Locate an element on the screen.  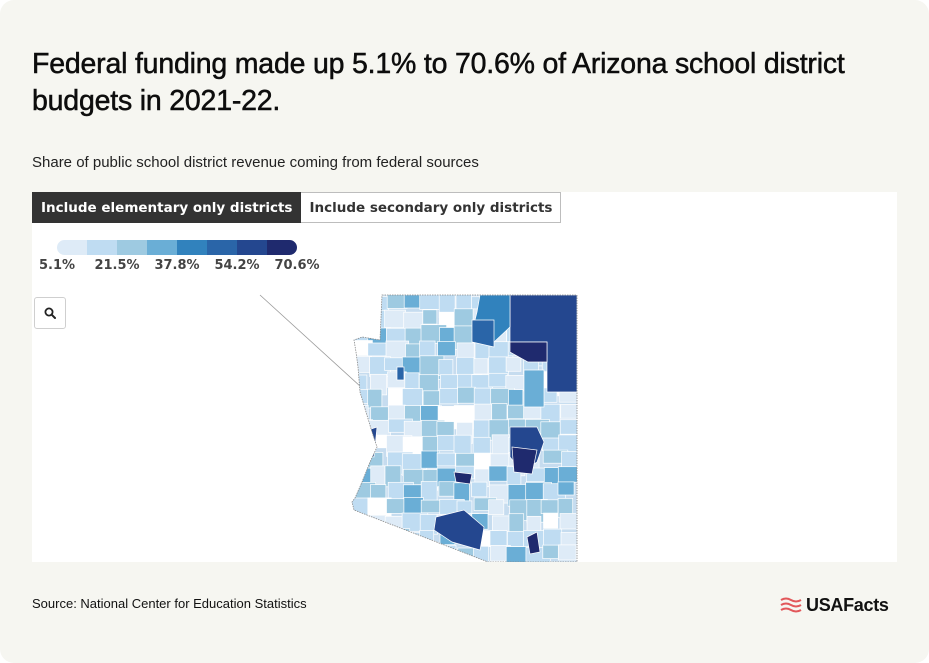
legend-label-4: 54.2% is located at coordinates (237, 265).